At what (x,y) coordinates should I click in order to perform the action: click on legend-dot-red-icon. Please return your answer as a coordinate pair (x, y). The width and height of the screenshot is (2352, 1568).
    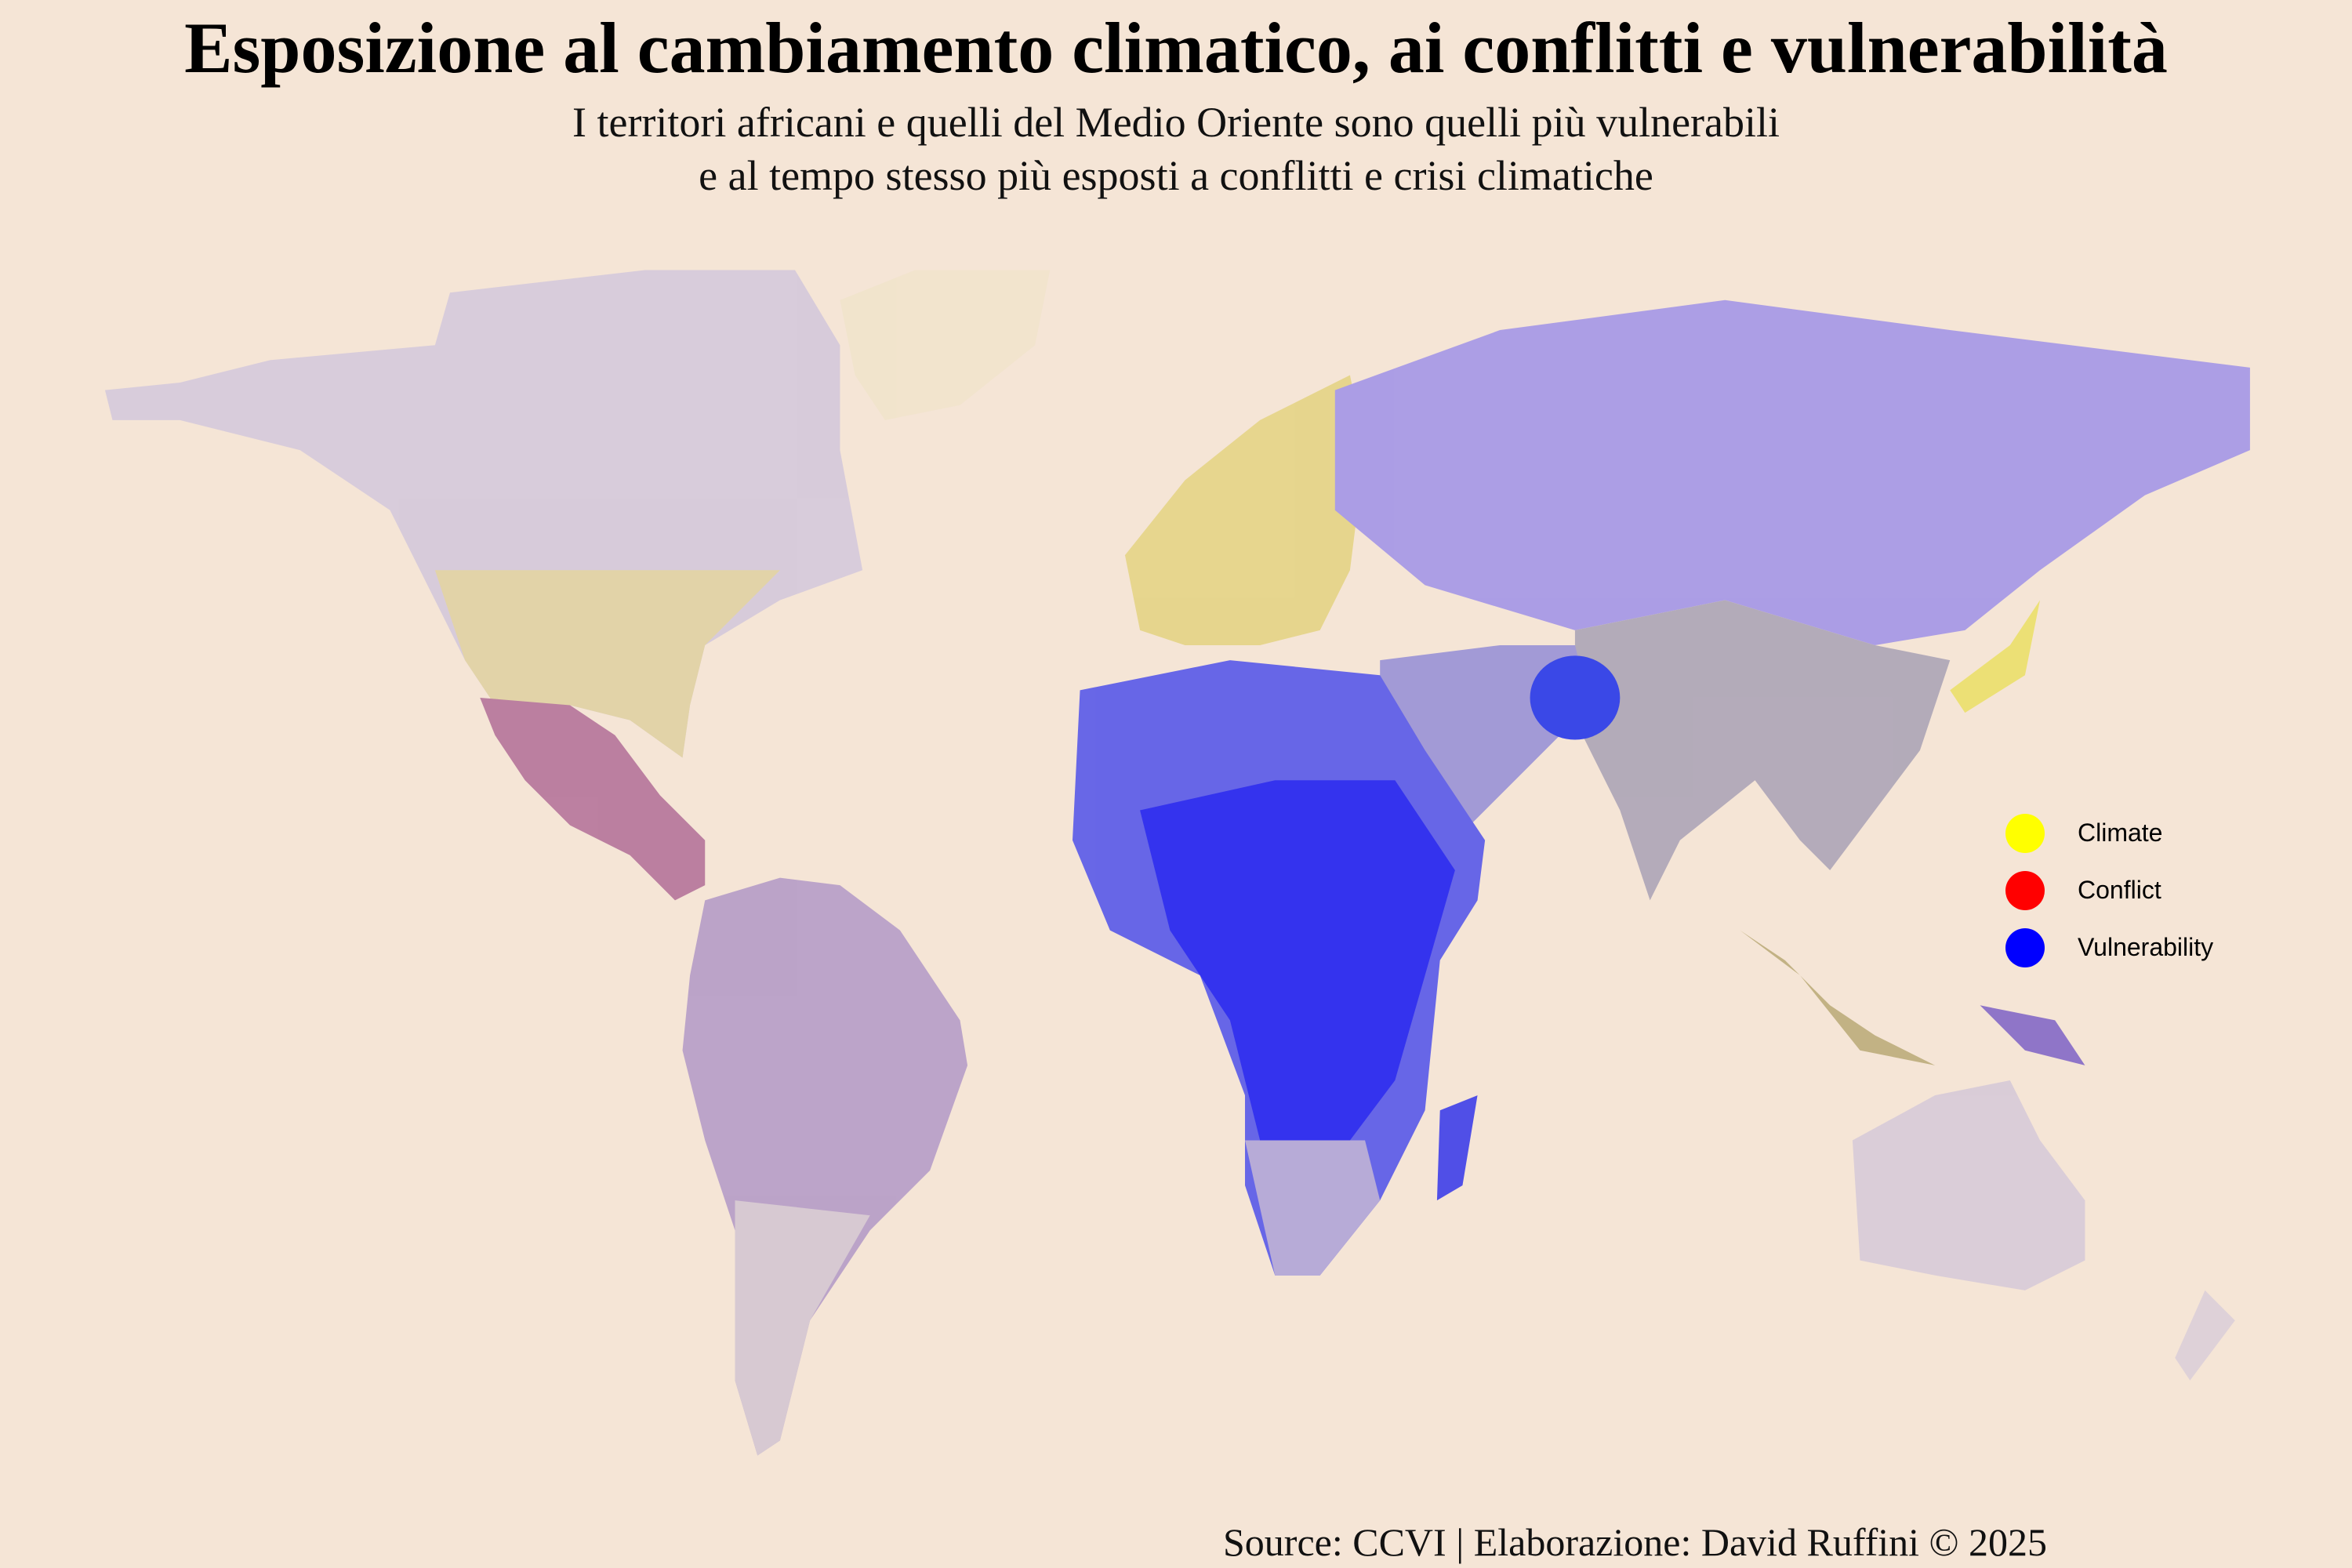
    Looking at the image, I should click on (2025, 890).